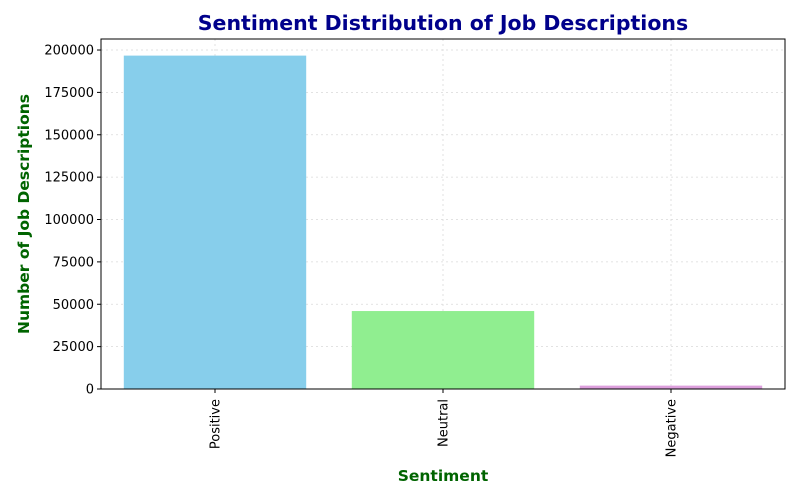 The height and width of the screenshot is (500, 800). I want to click on bar-negative, so click(671, 387).